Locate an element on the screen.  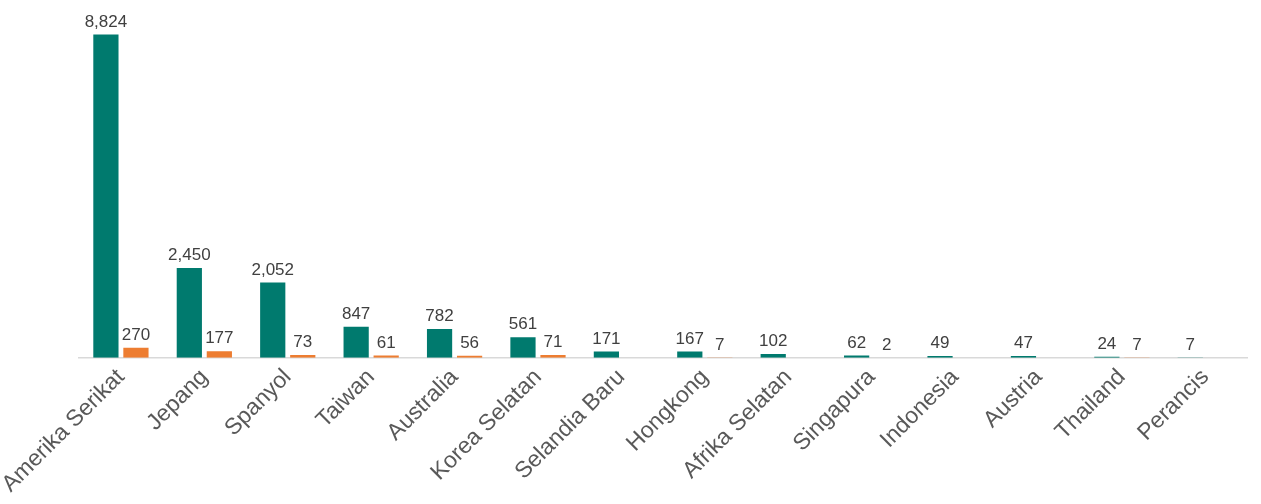
data-label: 62 is located at coordinates (857, 342).